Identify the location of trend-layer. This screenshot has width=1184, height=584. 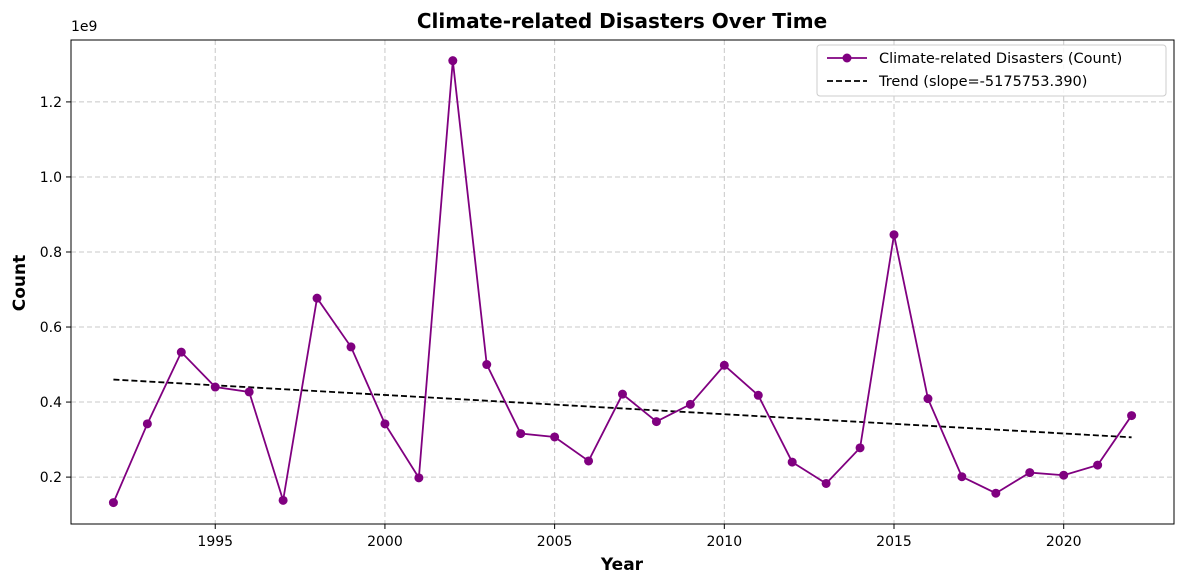
(622, 408).